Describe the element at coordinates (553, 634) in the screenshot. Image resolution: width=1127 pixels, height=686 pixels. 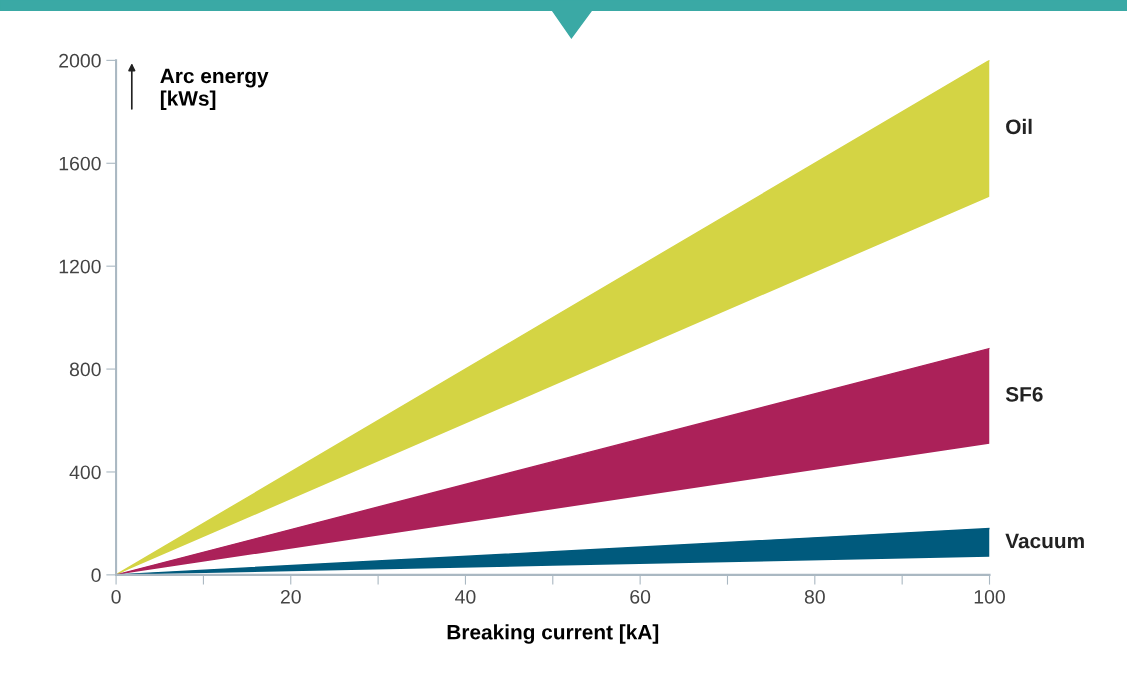
I see `x-axis-title: Breaking current [kA]` at that location.